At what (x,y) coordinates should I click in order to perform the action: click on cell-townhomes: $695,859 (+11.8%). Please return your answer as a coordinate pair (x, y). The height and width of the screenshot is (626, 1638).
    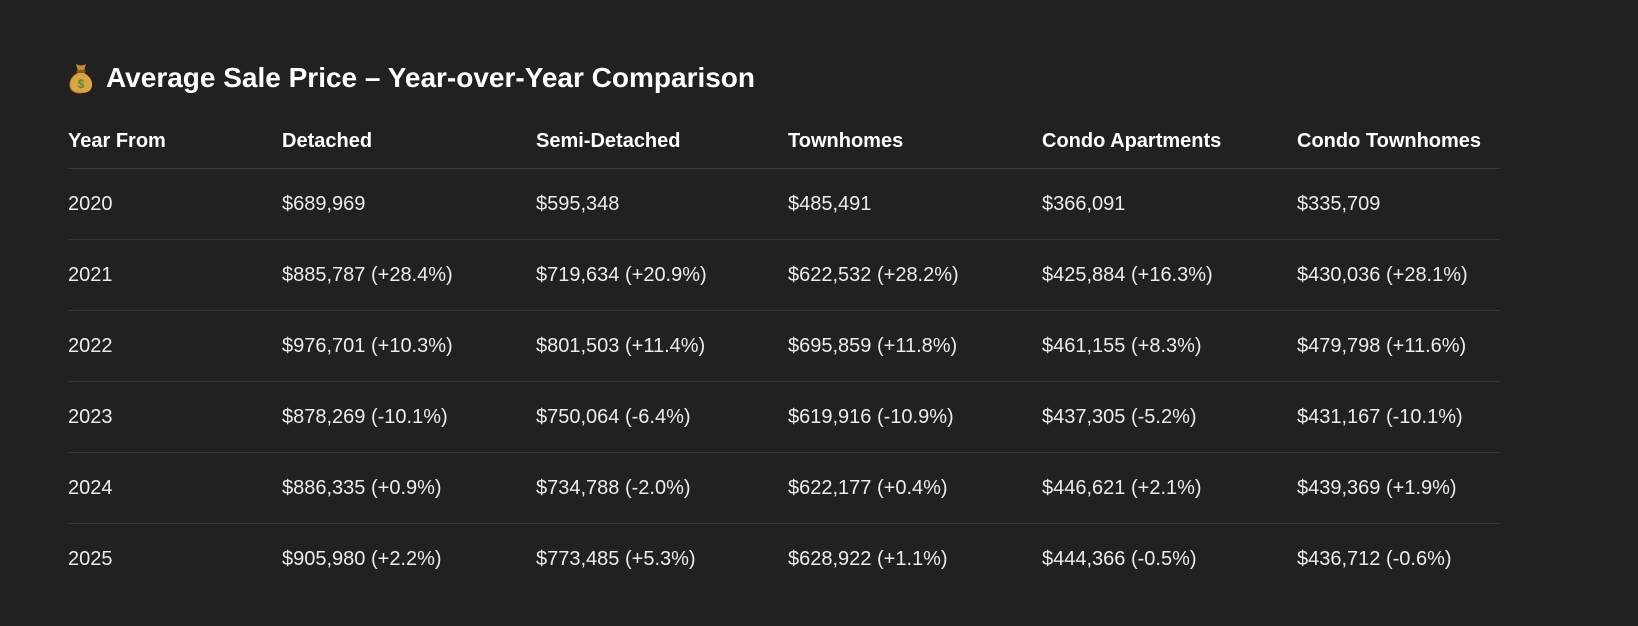
    Looking at the image, I should click on (915, 346).